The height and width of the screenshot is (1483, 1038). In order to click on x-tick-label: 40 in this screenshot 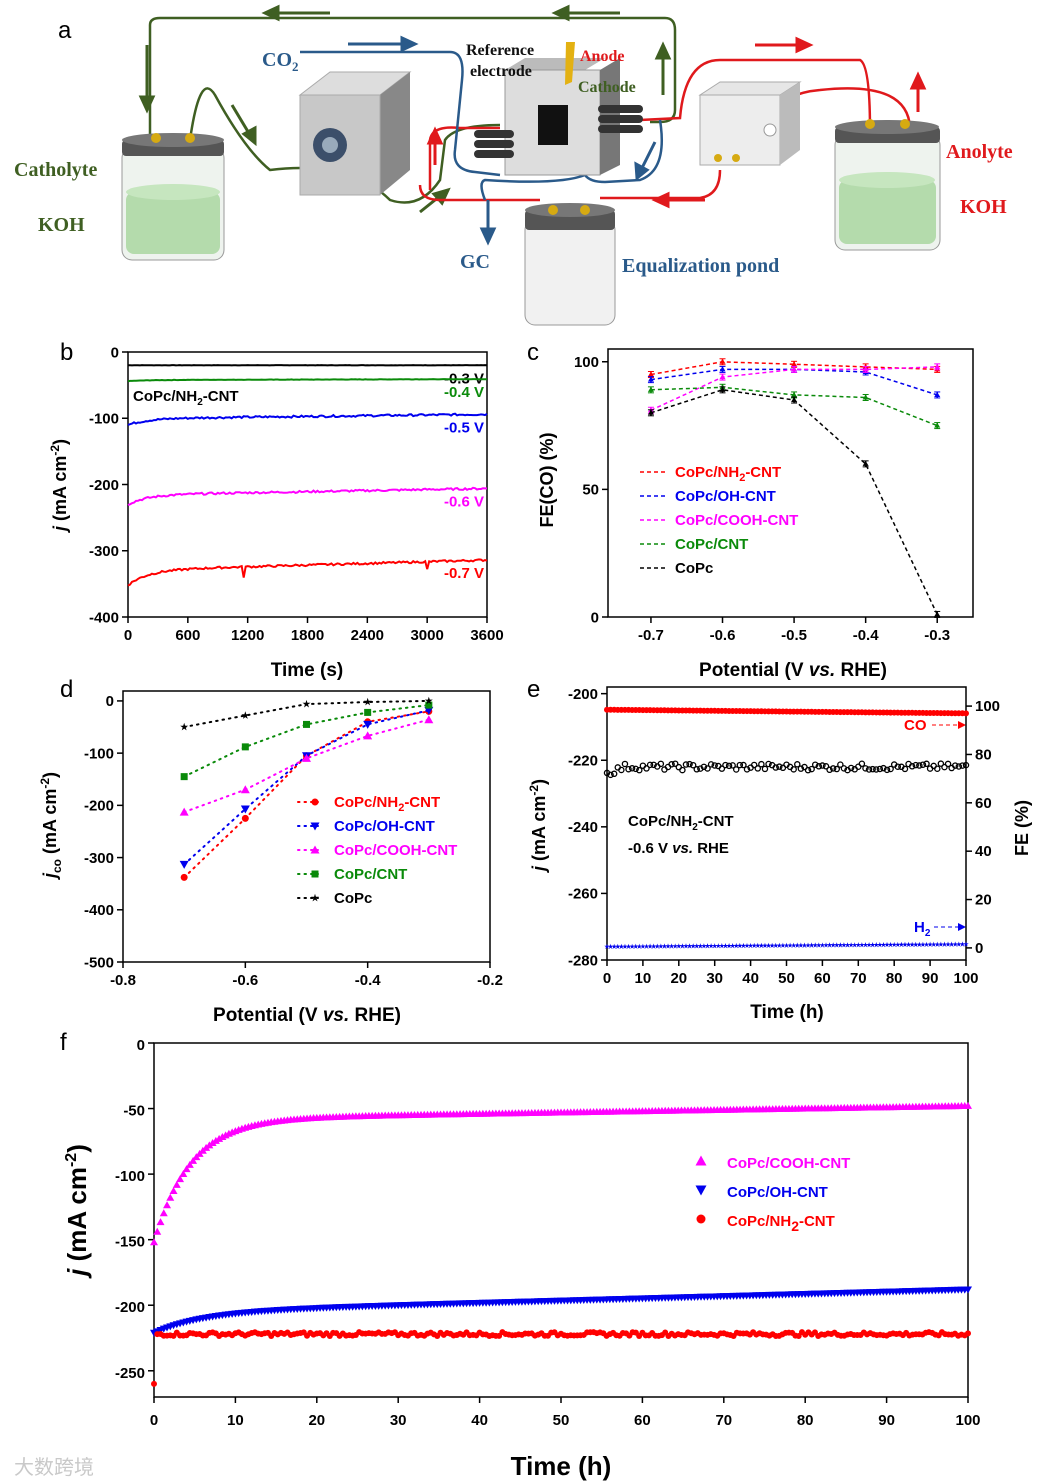, I will do `click(750, 978)`.